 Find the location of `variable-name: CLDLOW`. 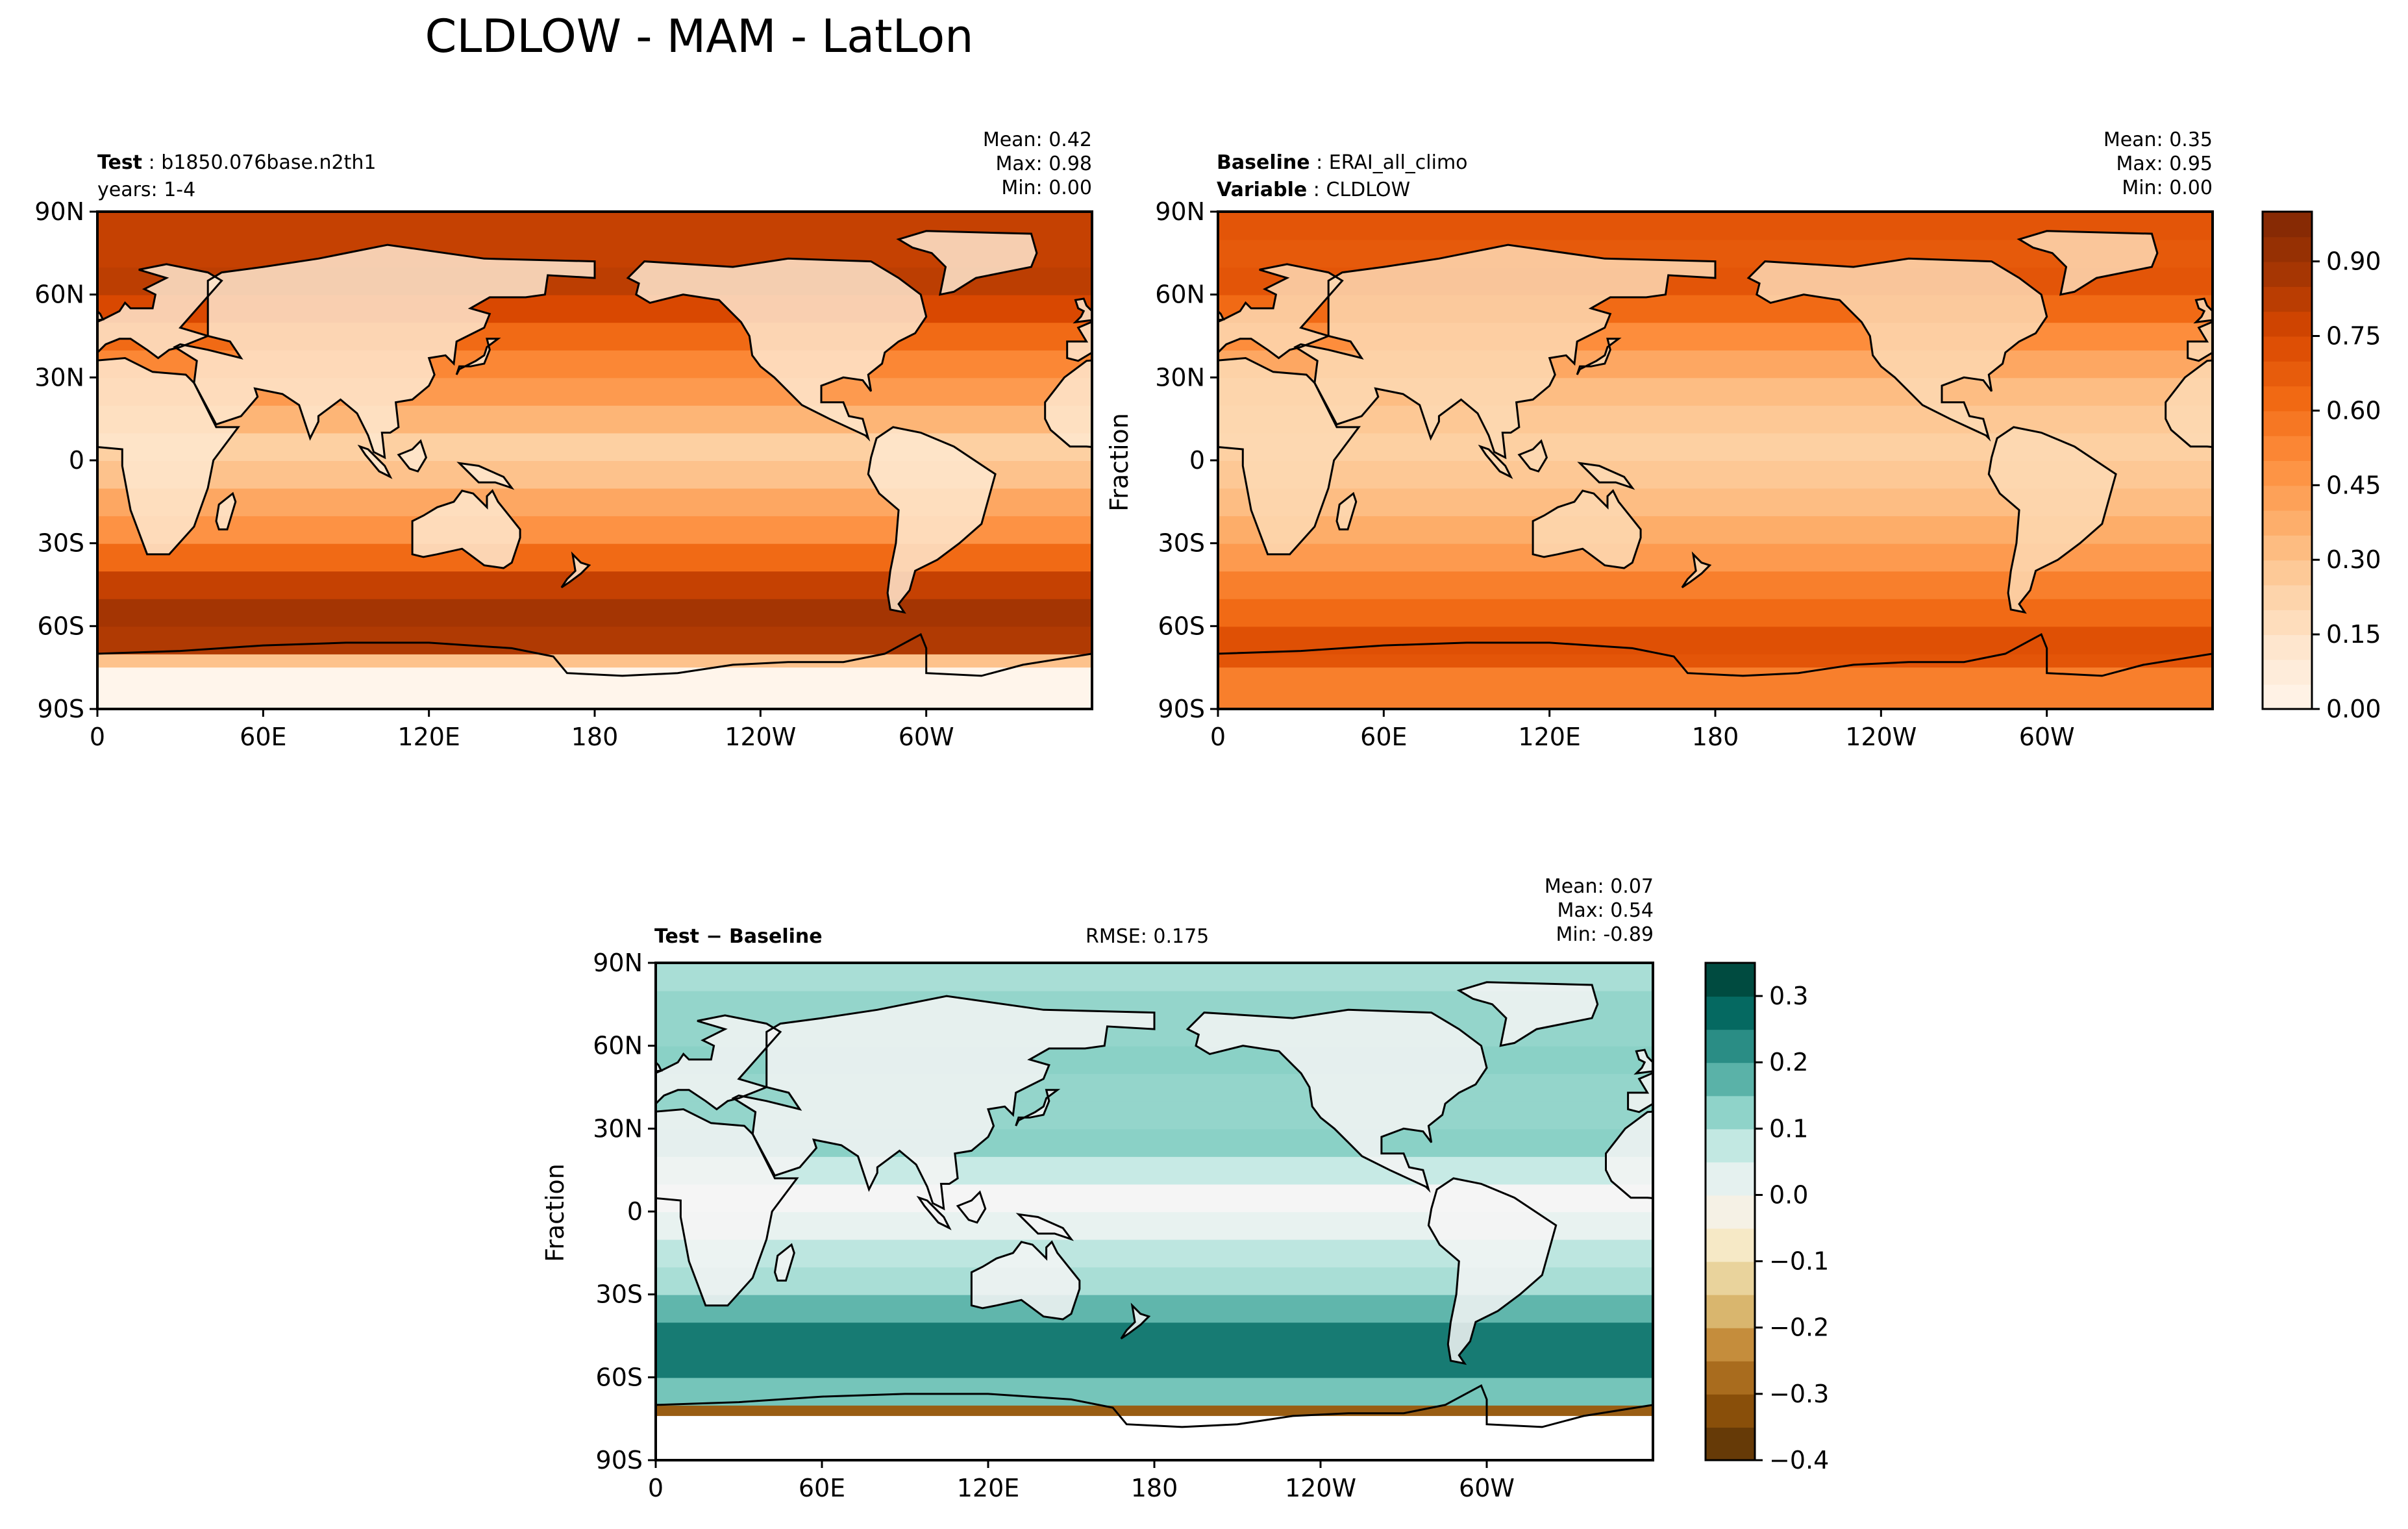

variable-name: CLDLOW is located at coordinates (1368, 190).